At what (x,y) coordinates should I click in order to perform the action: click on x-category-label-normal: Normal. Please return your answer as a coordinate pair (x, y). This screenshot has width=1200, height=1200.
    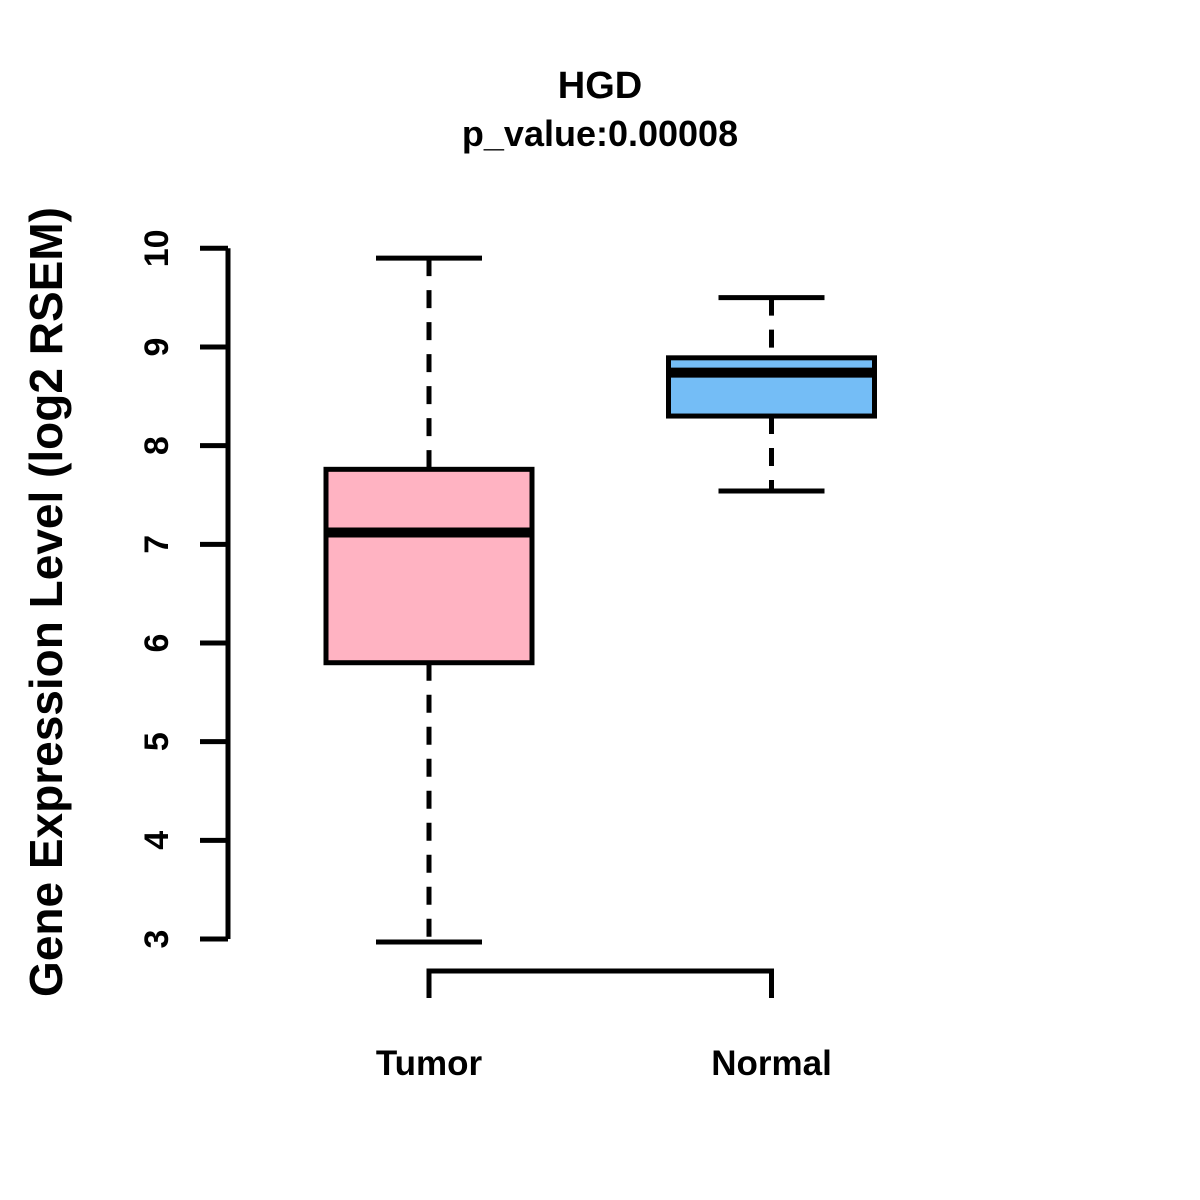
    Looking at the image, I should click on (771, 1063).